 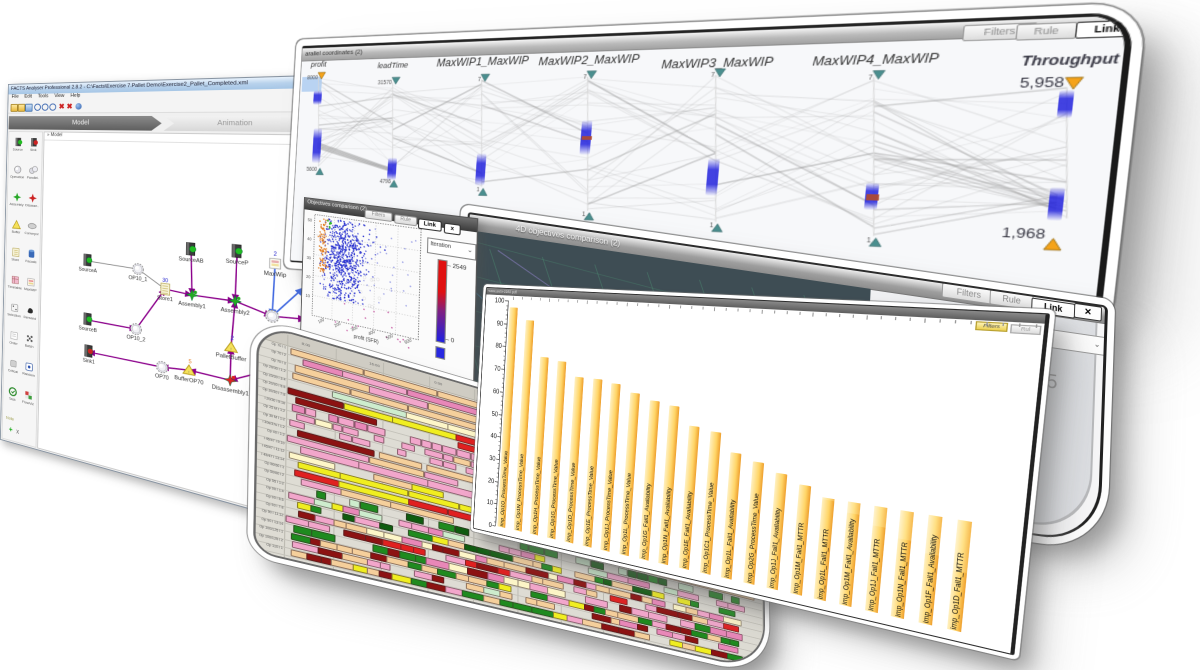 What do you see at coordinates (308, 296) in the screenshot?
I see `svg-text: 10` at bounding box center [308, 296].